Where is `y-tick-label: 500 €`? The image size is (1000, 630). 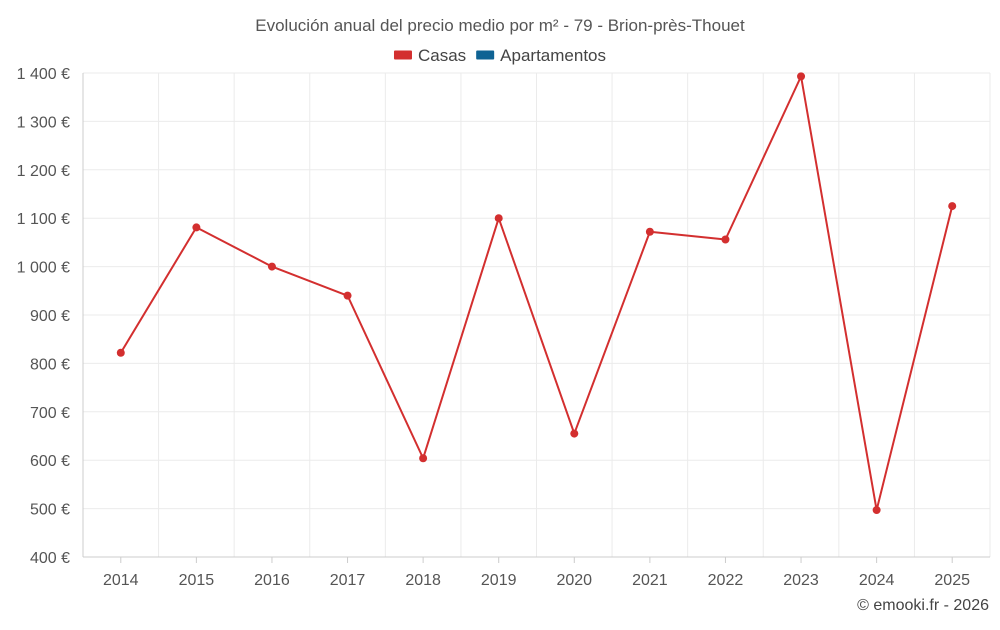
y-tick-label: 500 € is located at coordinates (50, 510).